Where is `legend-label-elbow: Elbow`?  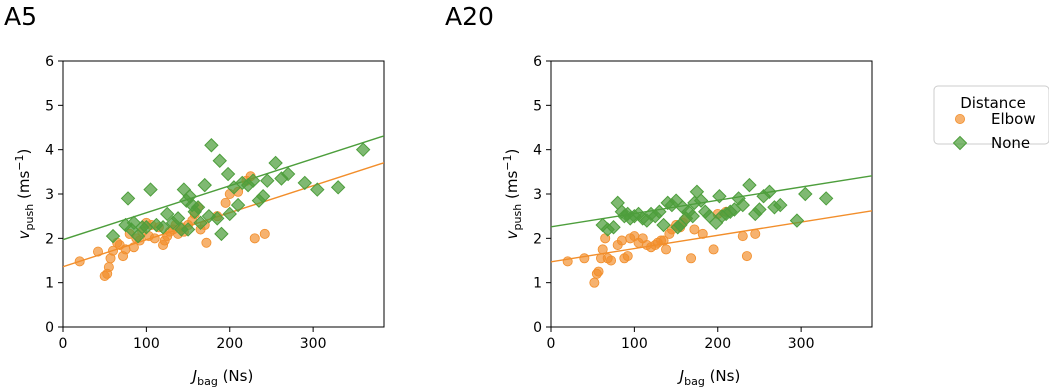 legend-label-elbow: Elbow is located at coordinates (1013, 119).